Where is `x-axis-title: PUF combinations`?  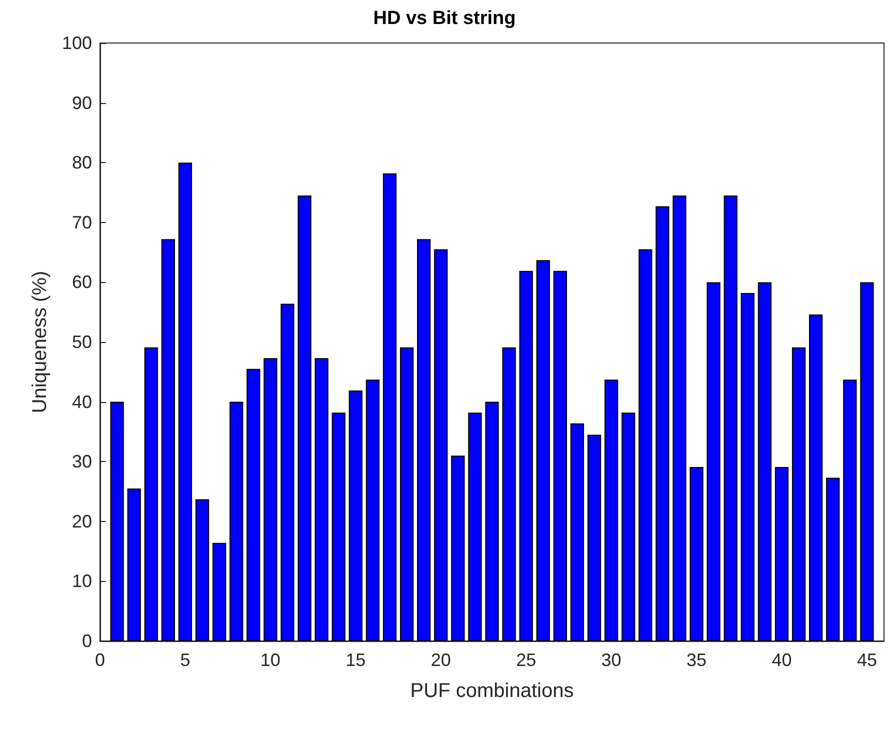 x-axis-title: PUF combinations is located at coordinates (492, 691).